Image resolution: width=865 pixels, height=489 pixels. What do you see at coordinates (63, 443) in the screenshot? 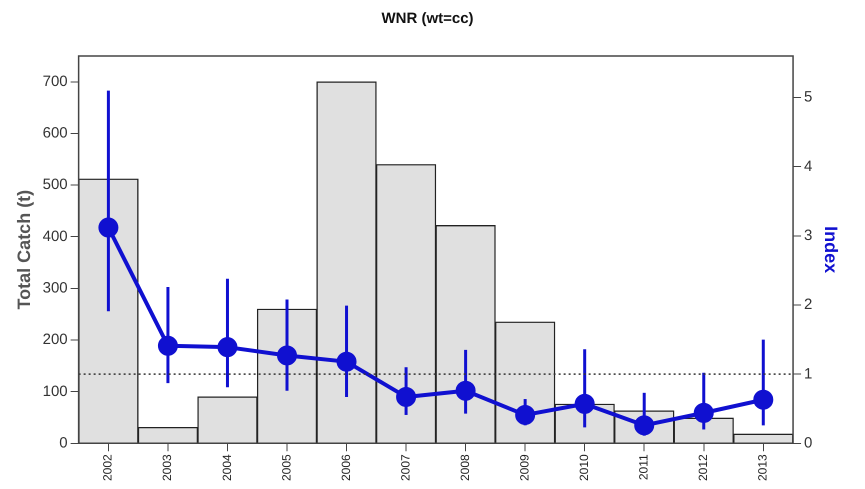
I see `y-tick-label: 0` at bounding box center [63, 443].